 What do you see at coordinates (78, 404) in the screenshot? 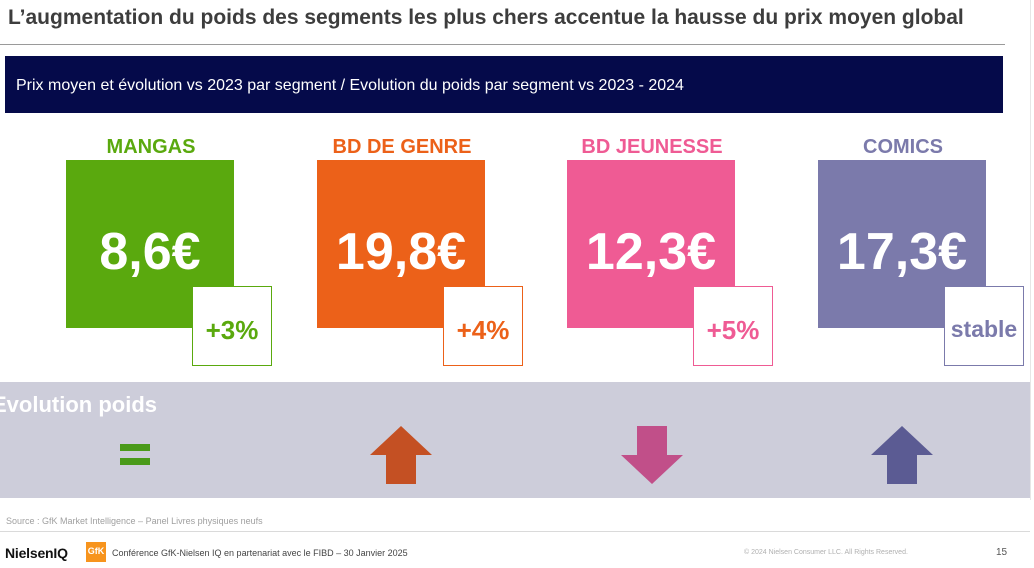
I see `band-label: Evolution poids` at bounding box center [78, 404].